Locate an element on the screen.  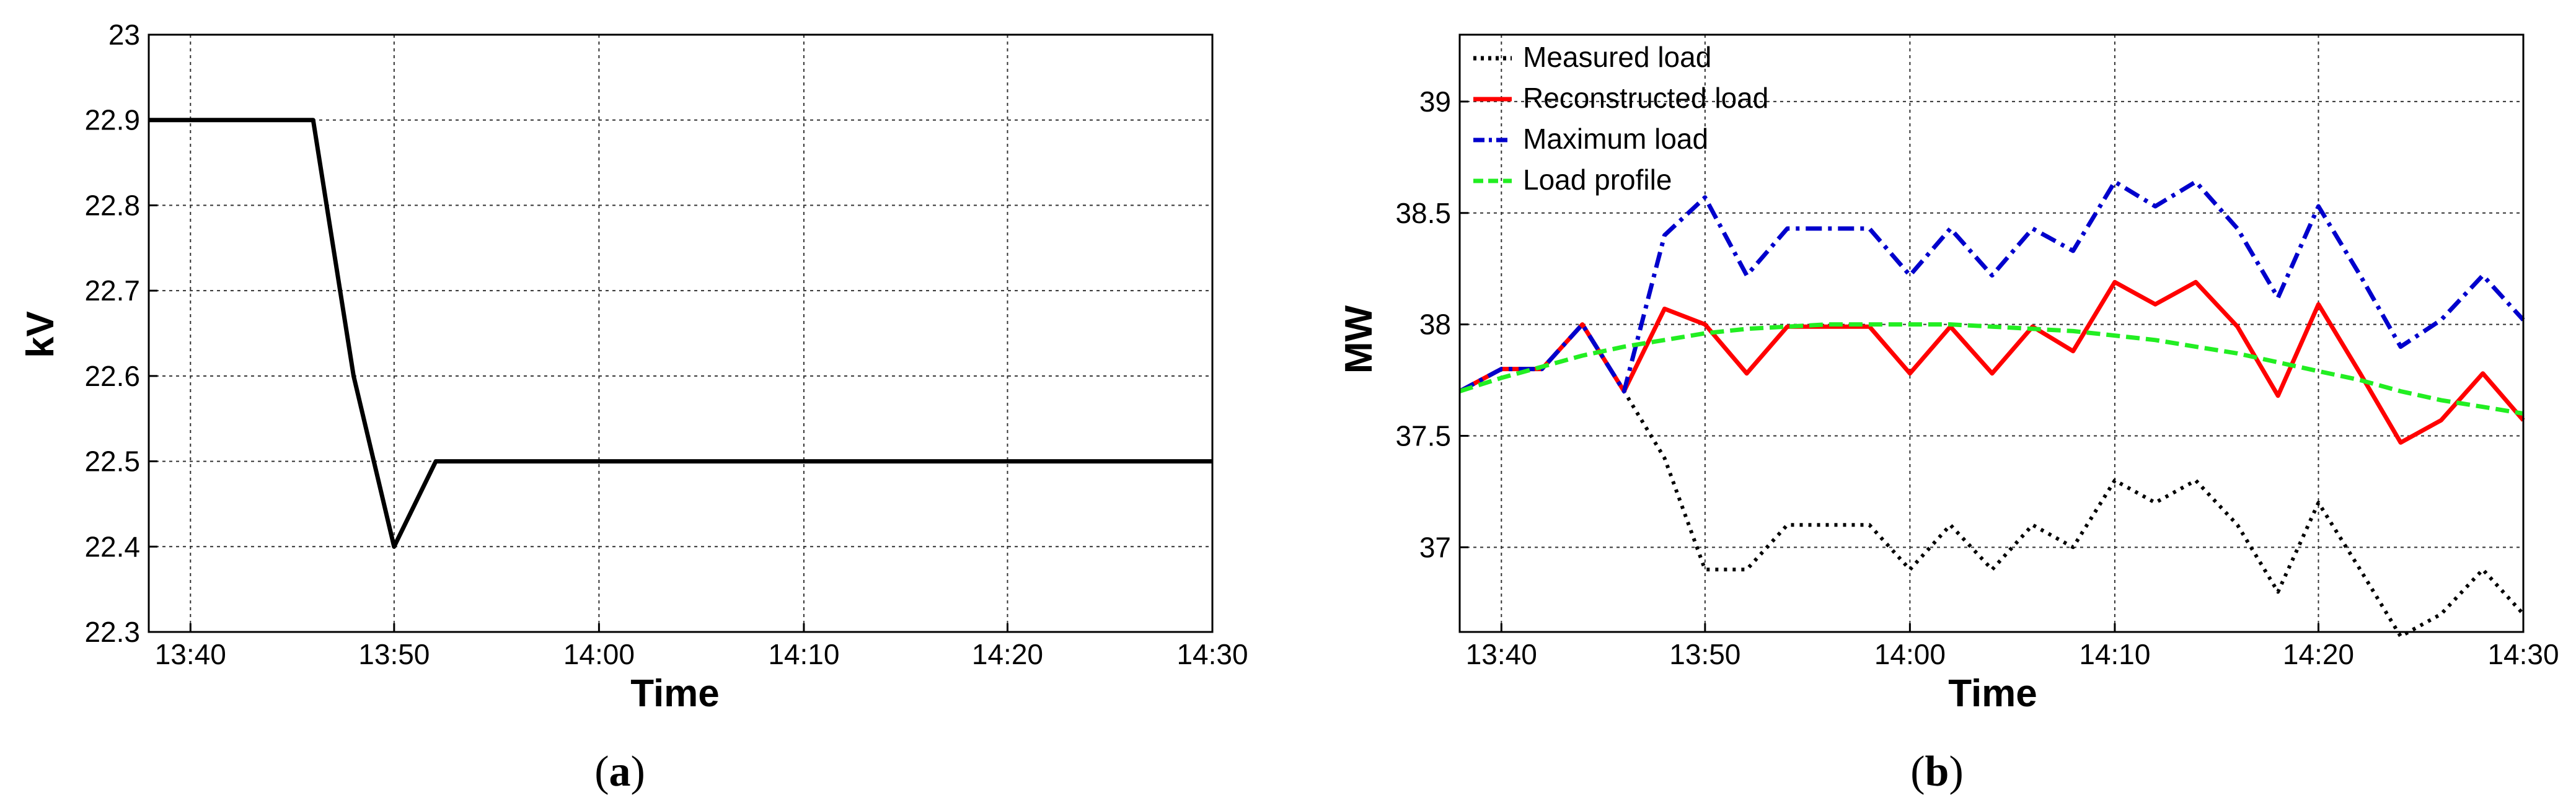
y-tick-label: 22.5 is located at coordinates (112, 462).